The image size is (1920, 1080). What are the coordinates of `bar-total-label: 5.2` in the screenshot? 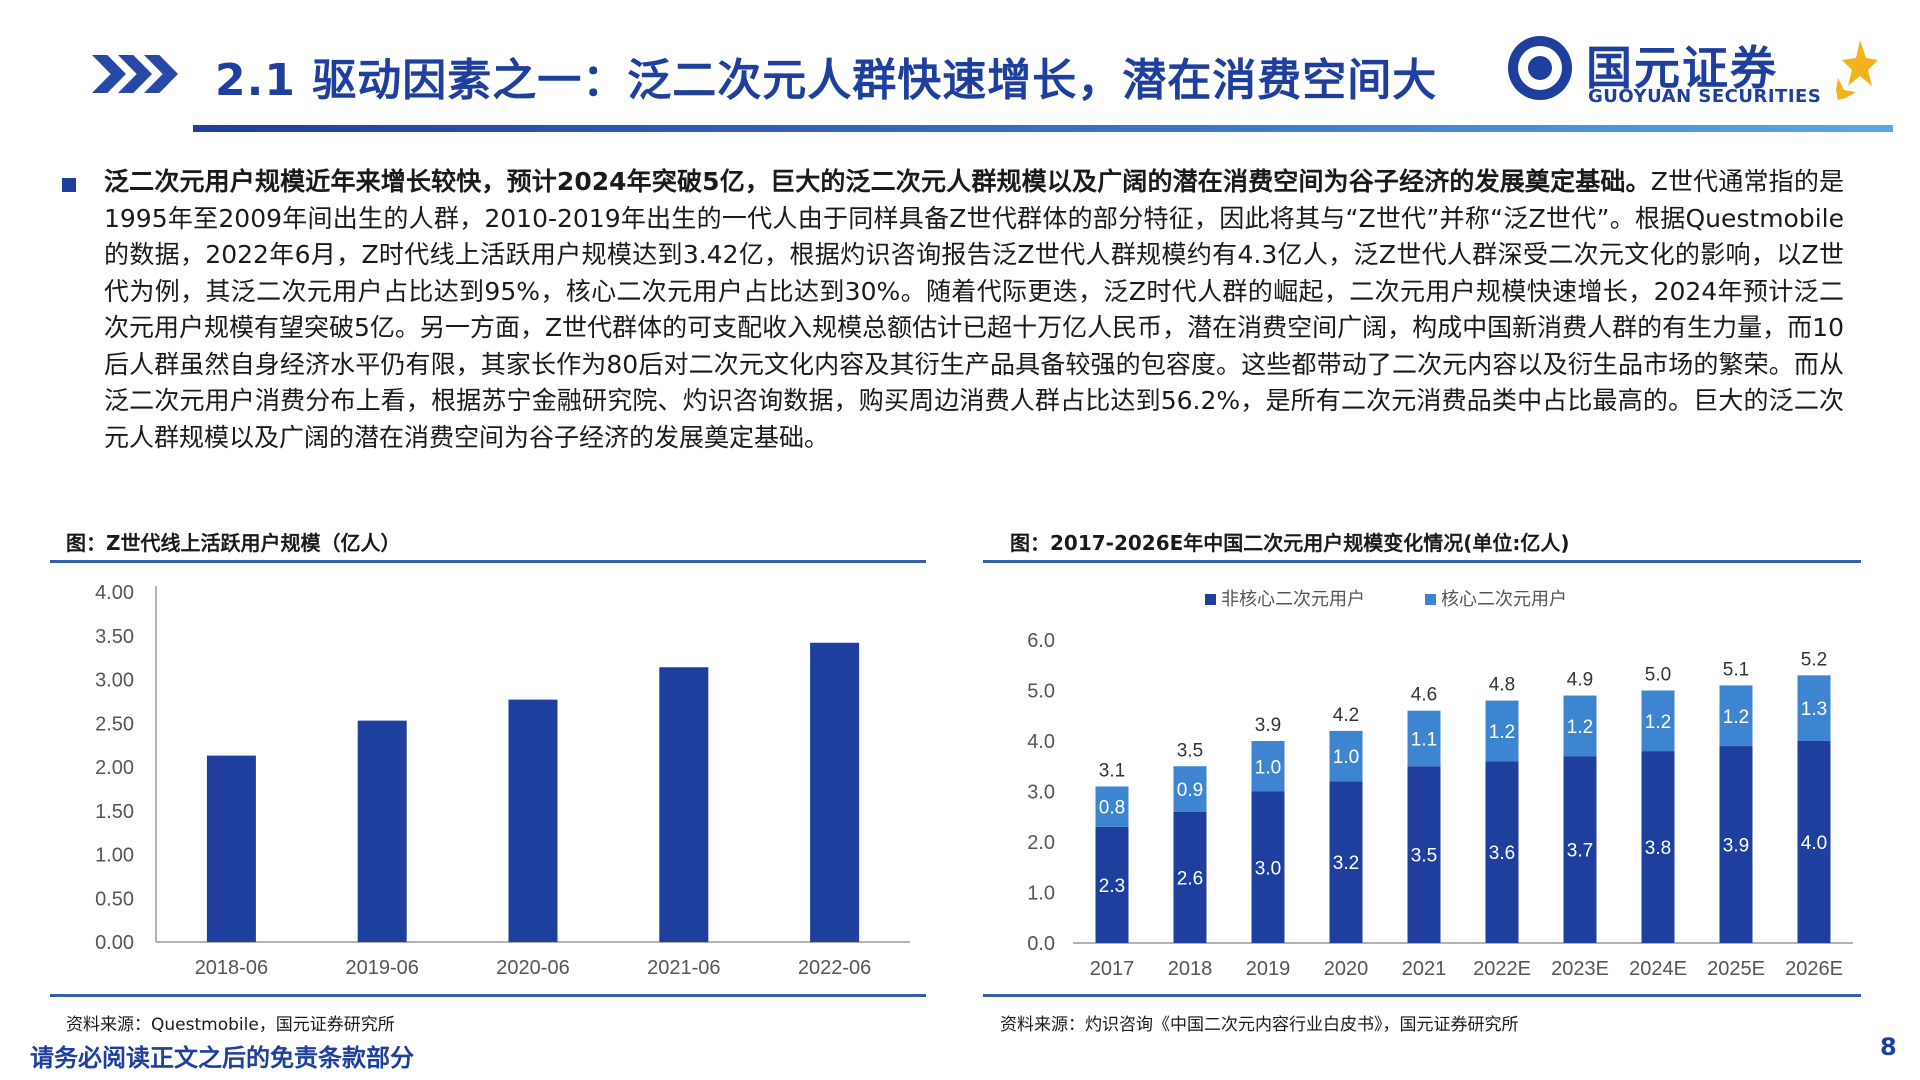 It's located at (1814, 659).